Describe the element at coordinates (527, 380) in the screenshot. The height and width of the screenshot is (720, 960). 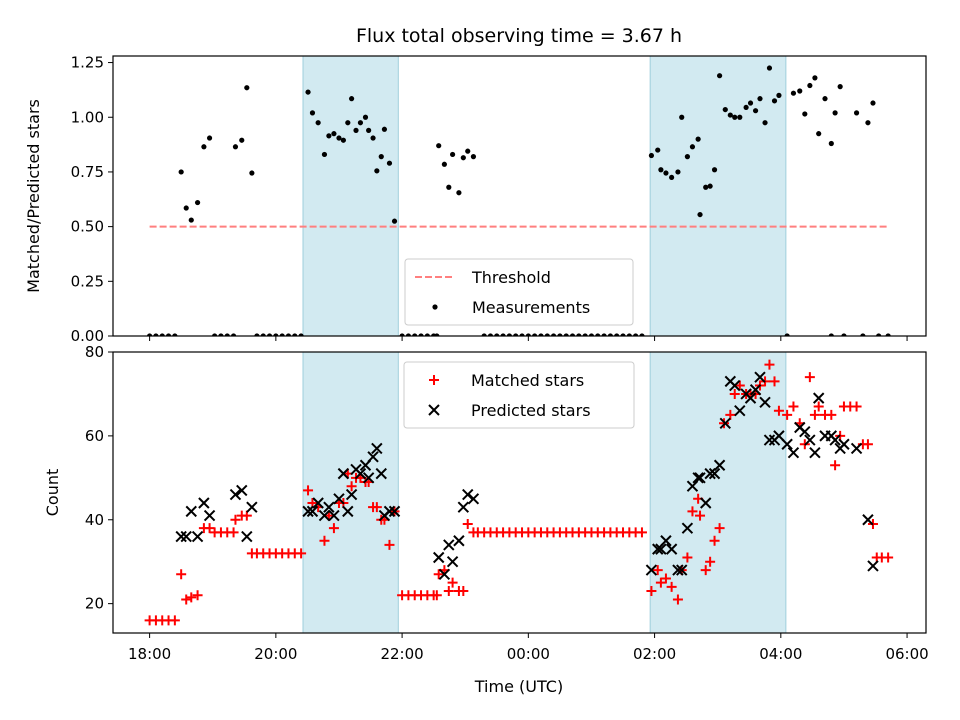
I see `legend-label: Matched stars` at that location.